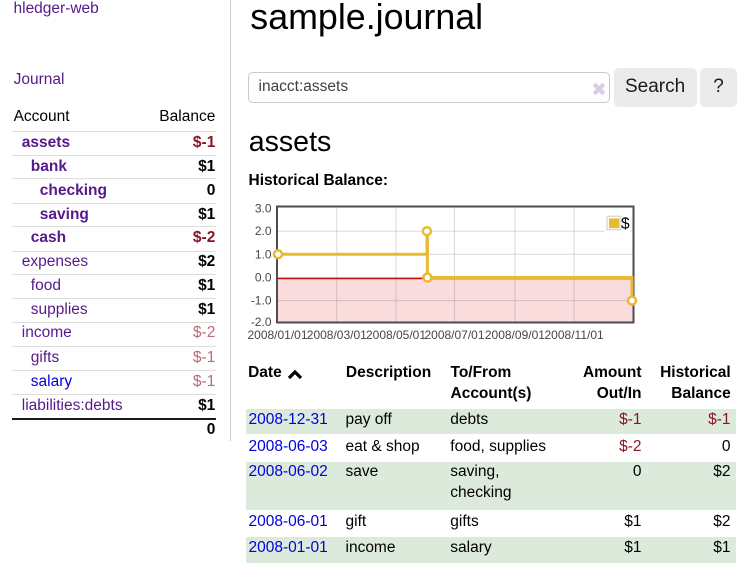  Describe the element at coordinates (263, 209) in the screenshot. I see `svg-text: 3.0` at that location.